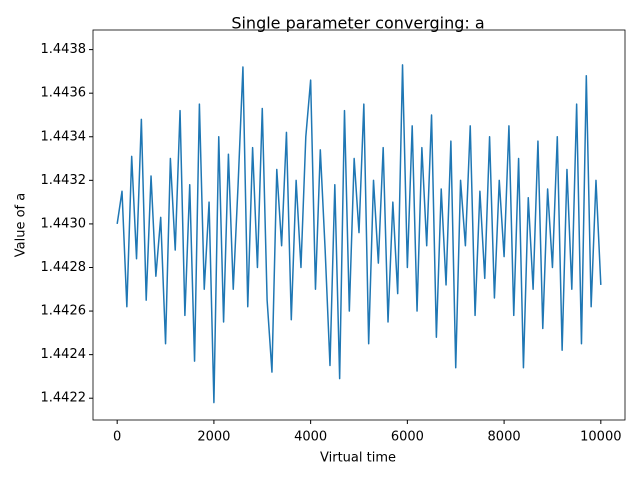  I want to click on x-tick-label: 6000, so click(407, 437).